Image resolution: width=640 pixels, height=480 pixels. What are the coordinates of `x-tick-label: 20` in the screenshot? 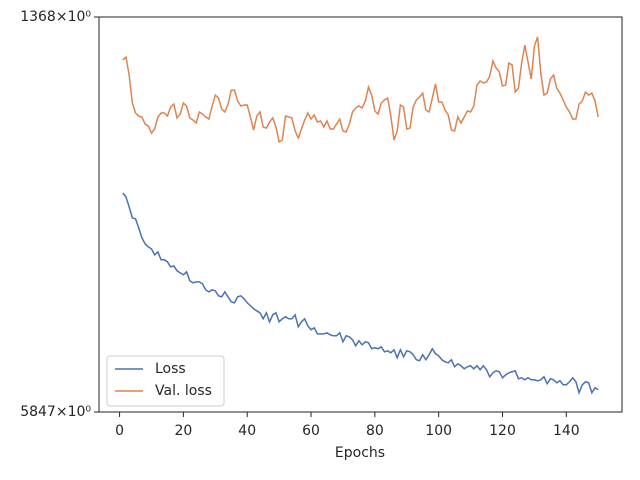 It's located at (183, 431).